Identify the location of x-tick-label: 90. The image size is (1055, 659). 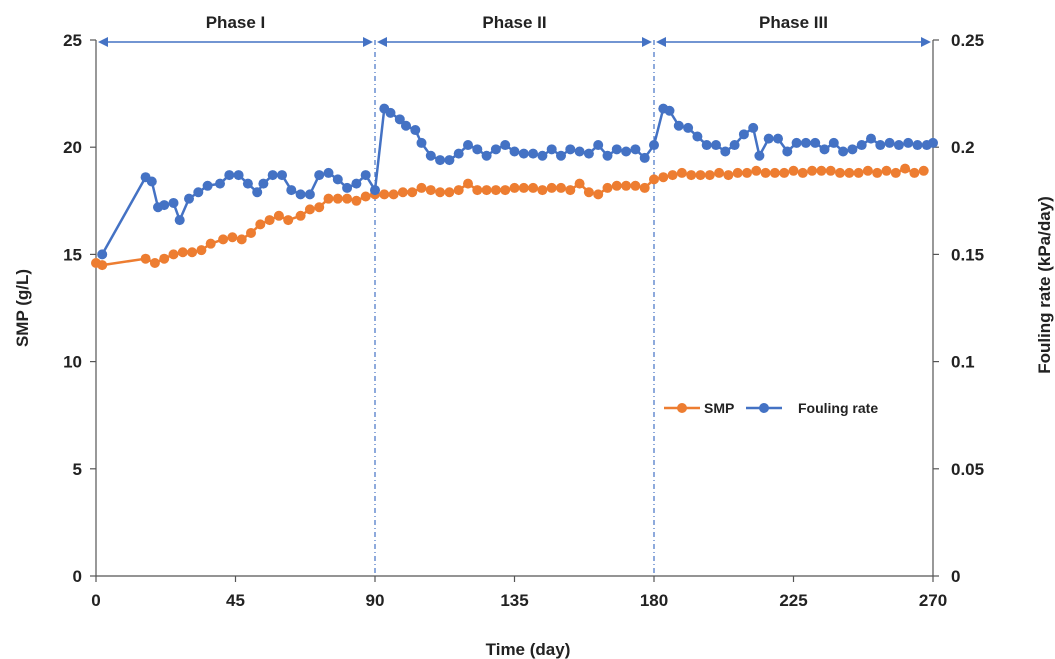
(375, 600).